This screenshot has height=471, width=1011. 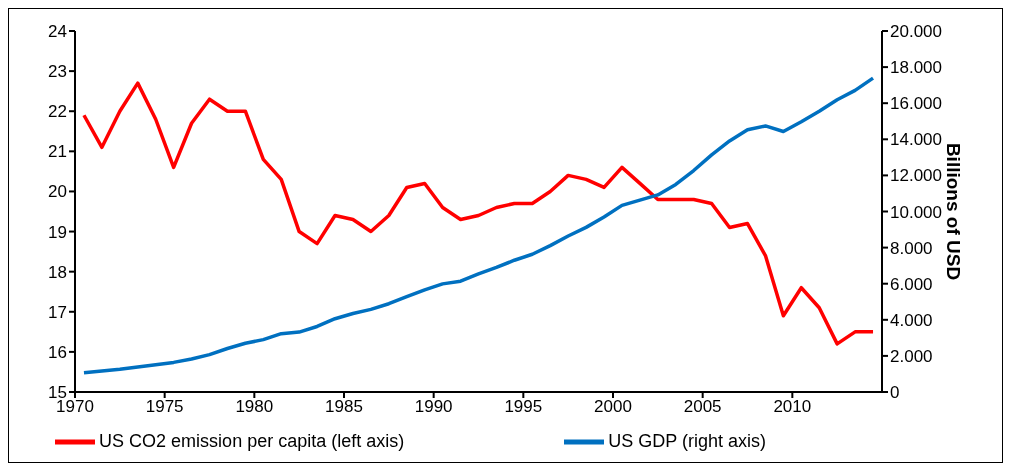 I want to click on y-tick-label: 23, so click(x=57, y=72).